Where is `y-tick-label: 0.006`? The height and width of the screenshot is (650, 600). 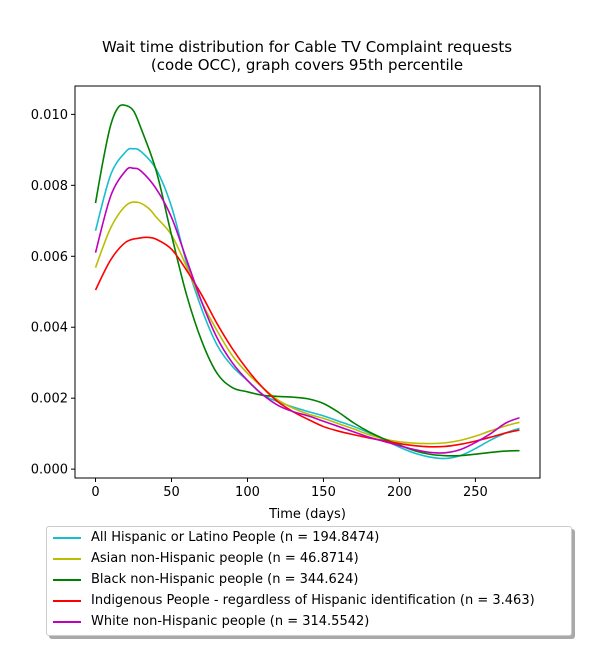
y-tick-label: 0.006 is located at coordinates (49, 257).